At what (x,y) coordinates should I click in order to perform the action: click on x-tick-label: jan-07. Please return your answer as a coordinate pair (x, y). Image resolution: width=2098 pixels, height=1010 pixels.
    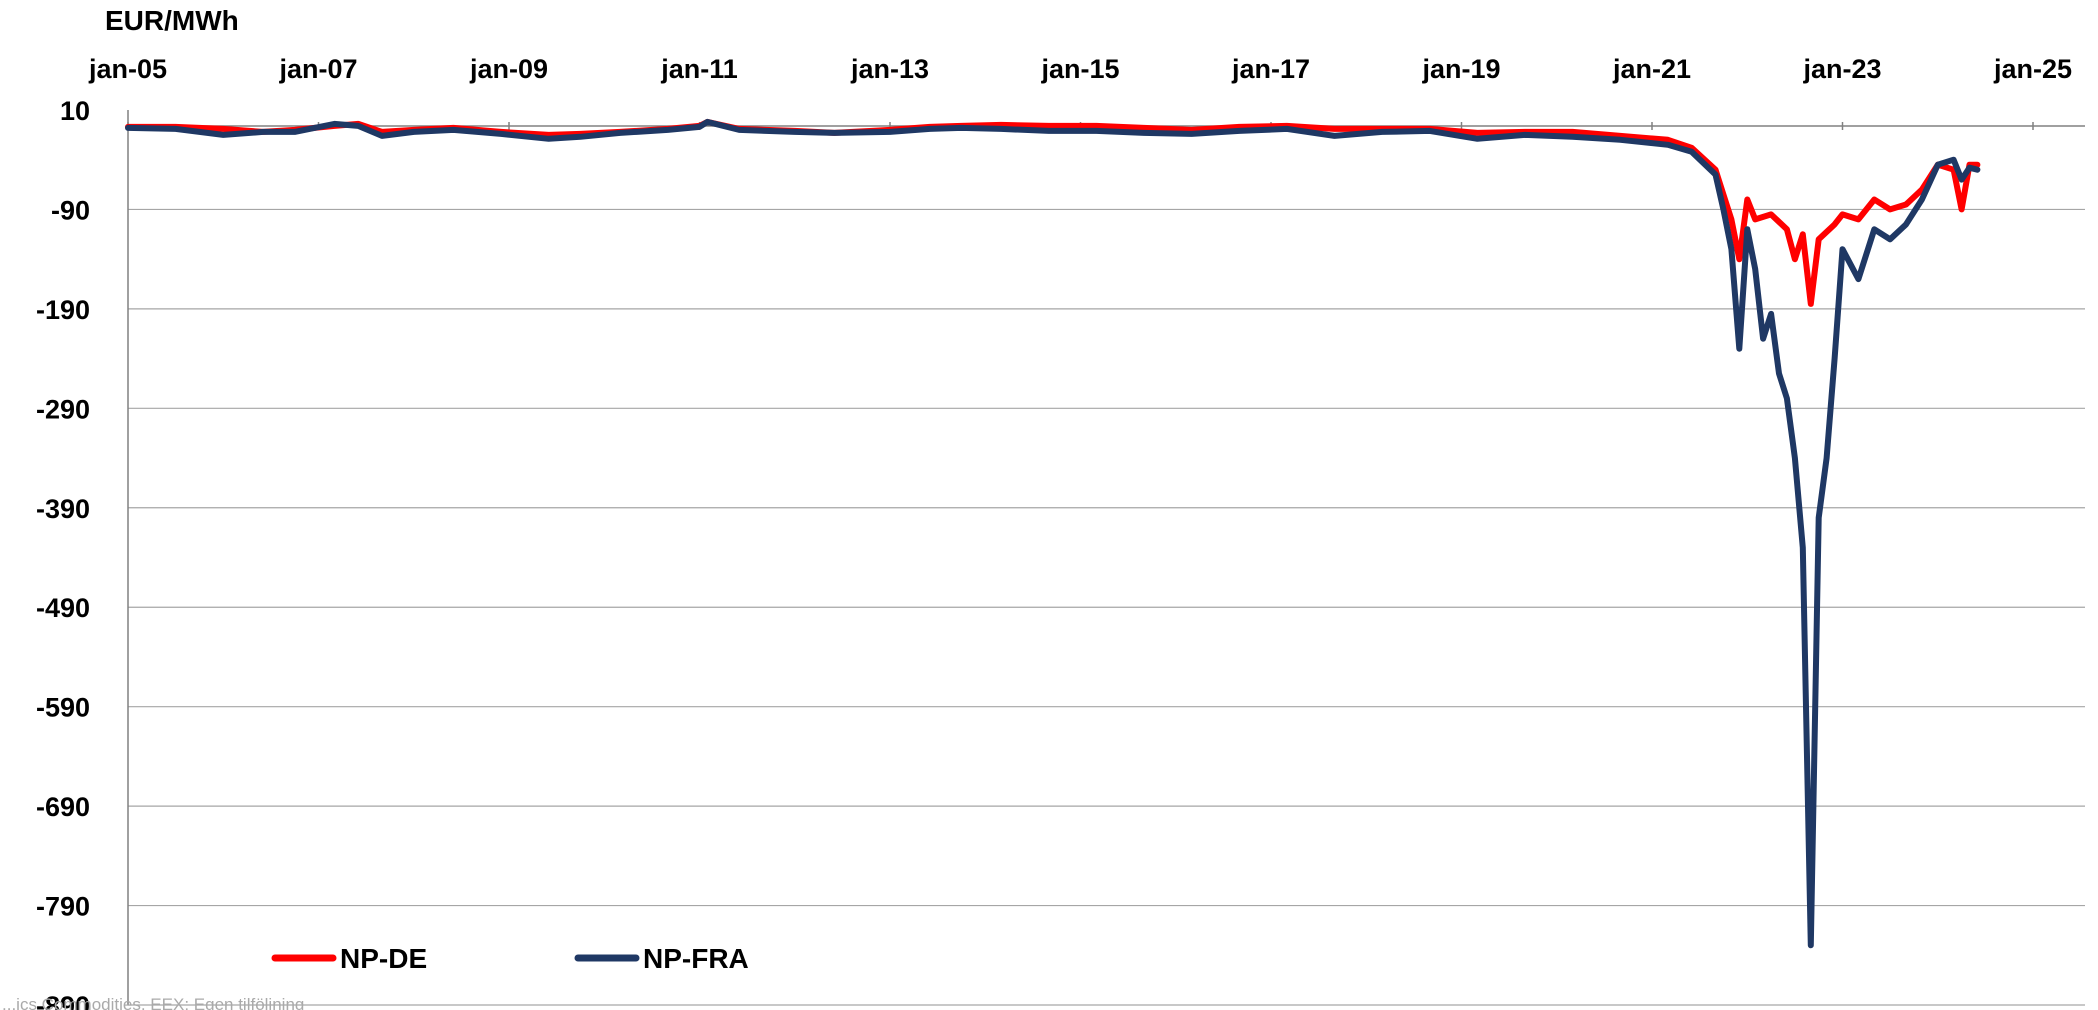
    Looking at the image, I should click on (317, 69).